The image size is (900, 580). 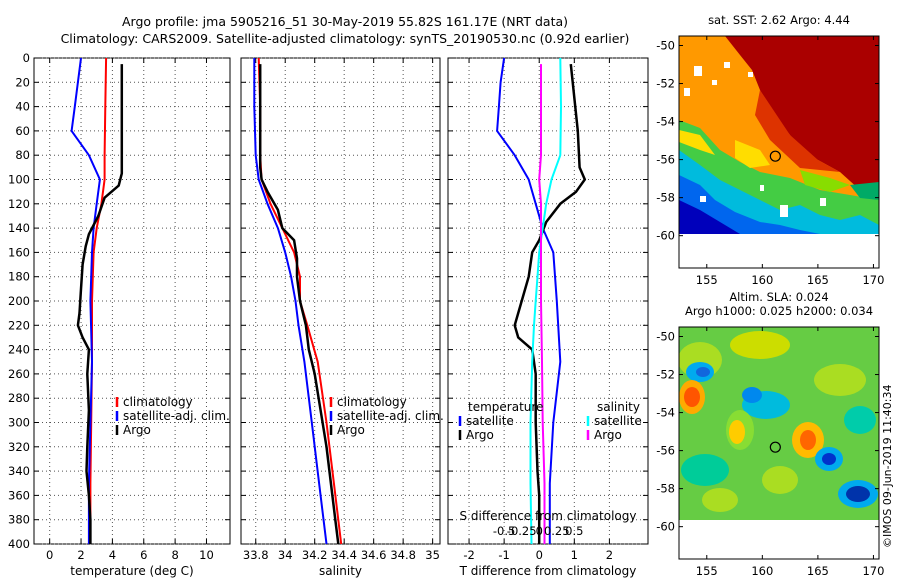 I want to click on temperature-xtick-label: 10, so click(x=206, y=555).